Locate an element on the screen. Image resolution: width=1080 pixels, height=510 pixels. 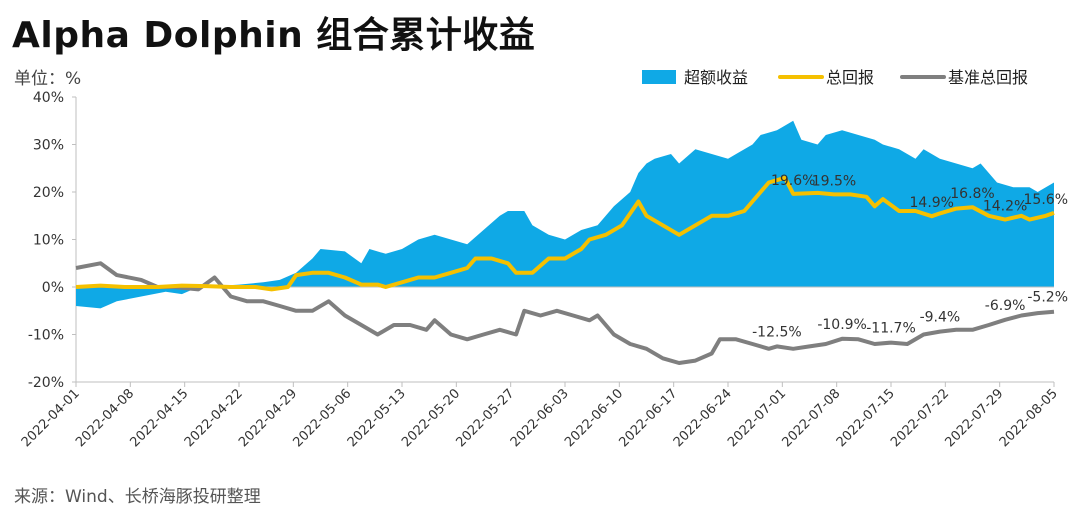
source-note: 来源：Wind、长桥海豚投研整理 is located at coordinates (137, 497).